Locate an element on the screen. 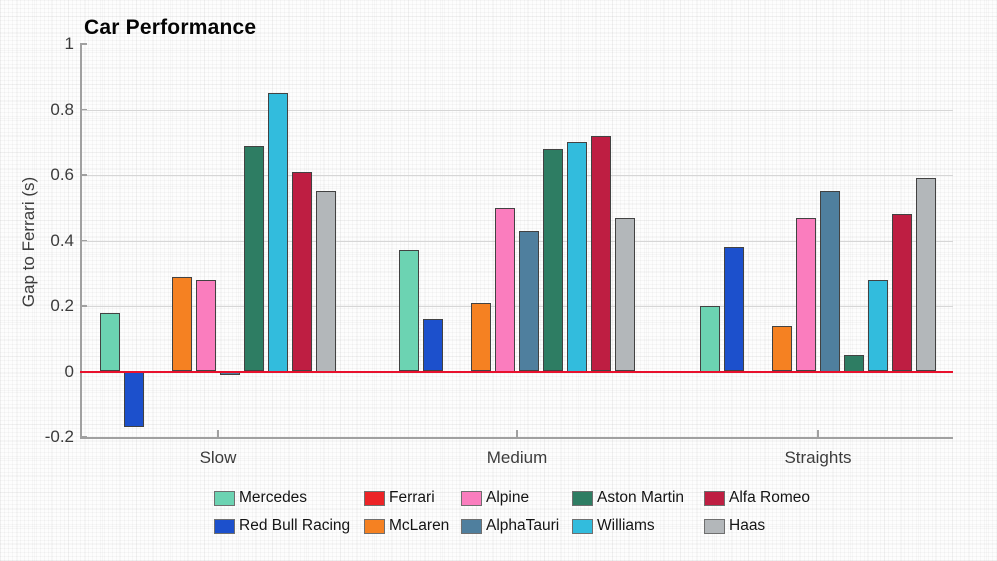 The height and width of the screenshot is (561, 997). y-tick-label-0.6: 0.6 is located at coordinates (62, 174).